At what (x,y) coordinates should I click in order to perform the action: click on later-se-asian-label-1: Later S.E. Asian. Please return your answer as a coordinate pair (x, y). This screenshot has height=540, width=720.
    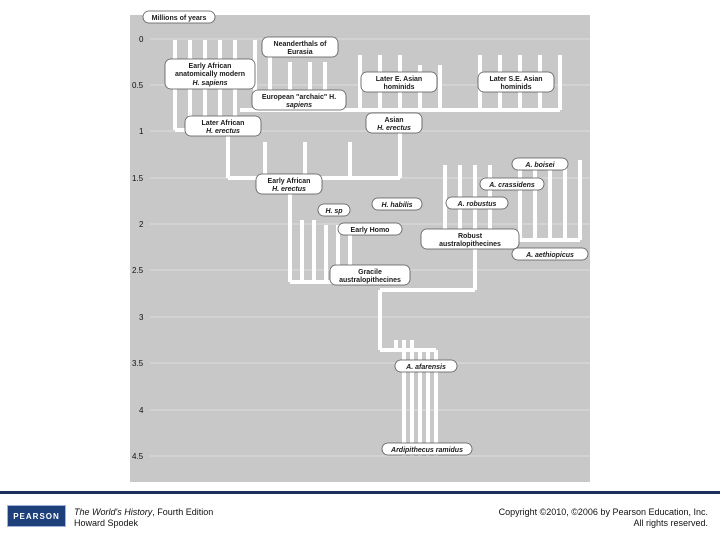
    Looking at the image, I should click on (515, 79).